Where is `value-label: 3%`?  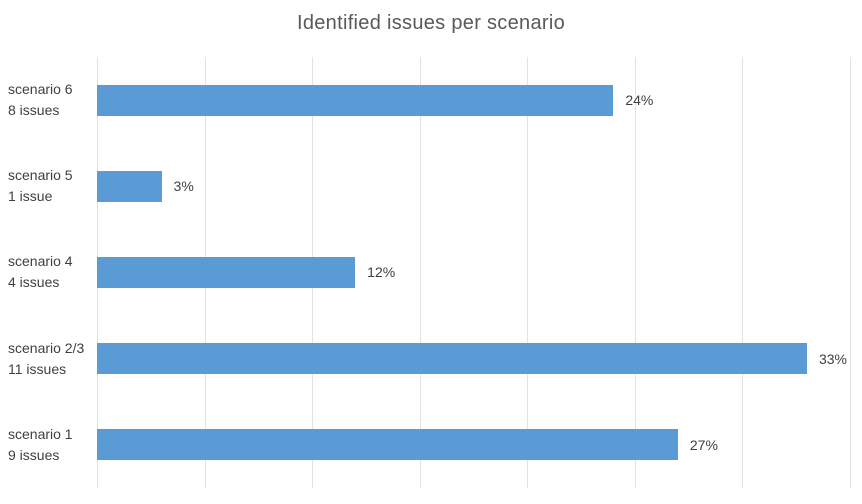
value-label: 3% is located at coordinates (183, 186).